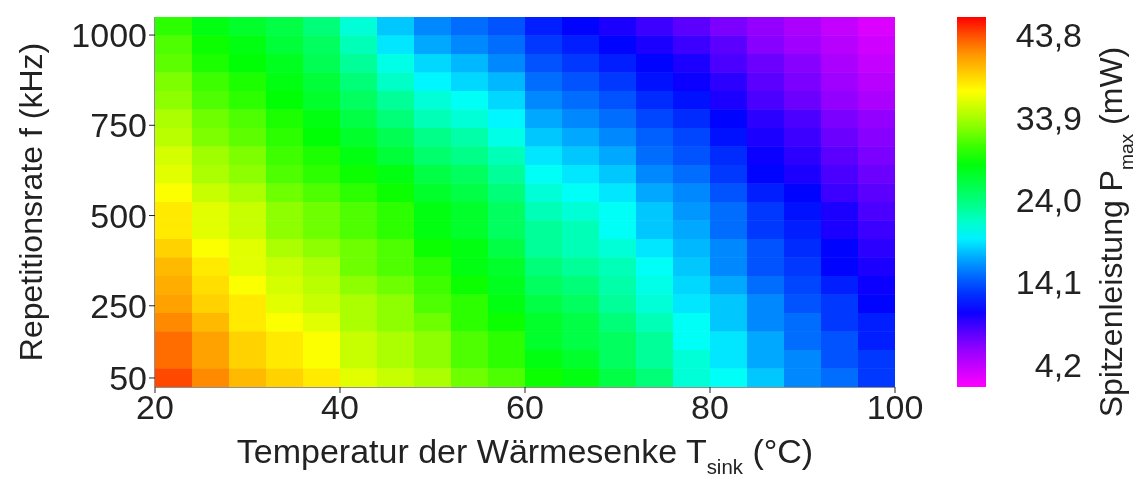 The image size is (1145, 487). What do you see at coordinates (1048, 35) in the screenshot?
I see `color-bar-label: 43,8` at bounding box center [1048, 35].